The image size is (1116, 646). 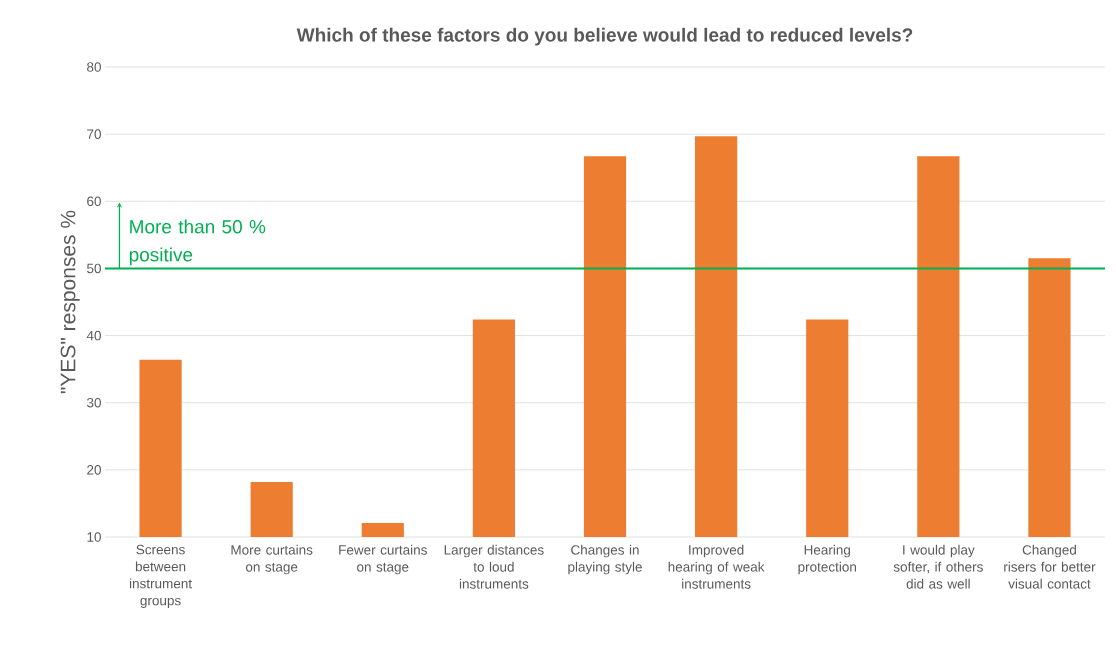 I want to click on y-tick-label: 60, so click(x=94, y=201).